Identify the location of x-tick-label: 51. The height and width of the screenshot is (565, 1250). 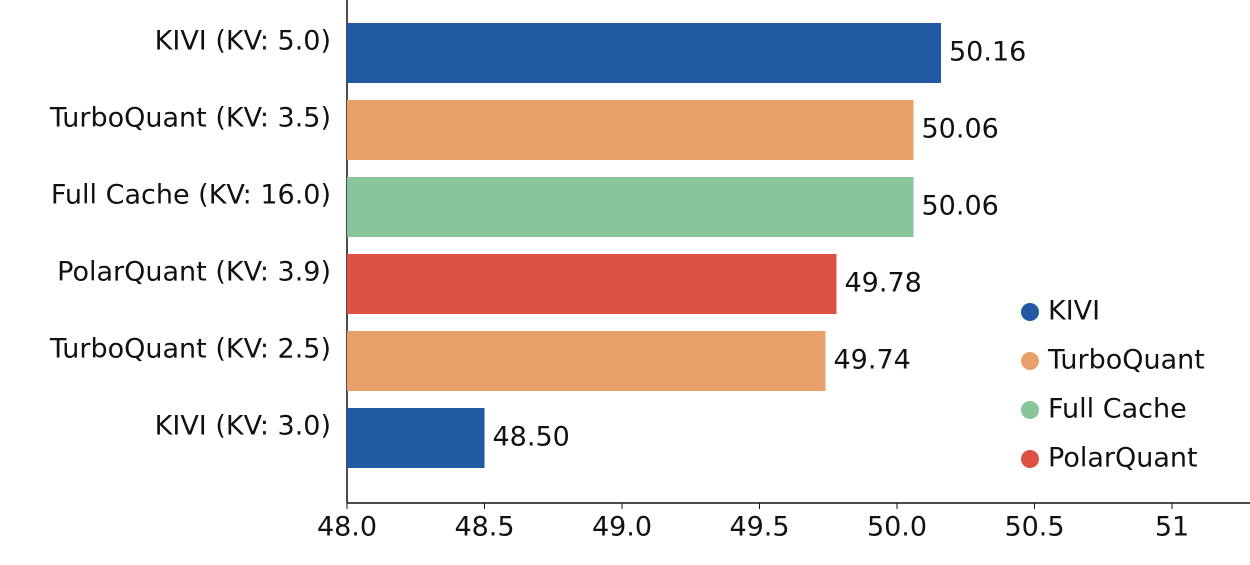
(1172, 527).